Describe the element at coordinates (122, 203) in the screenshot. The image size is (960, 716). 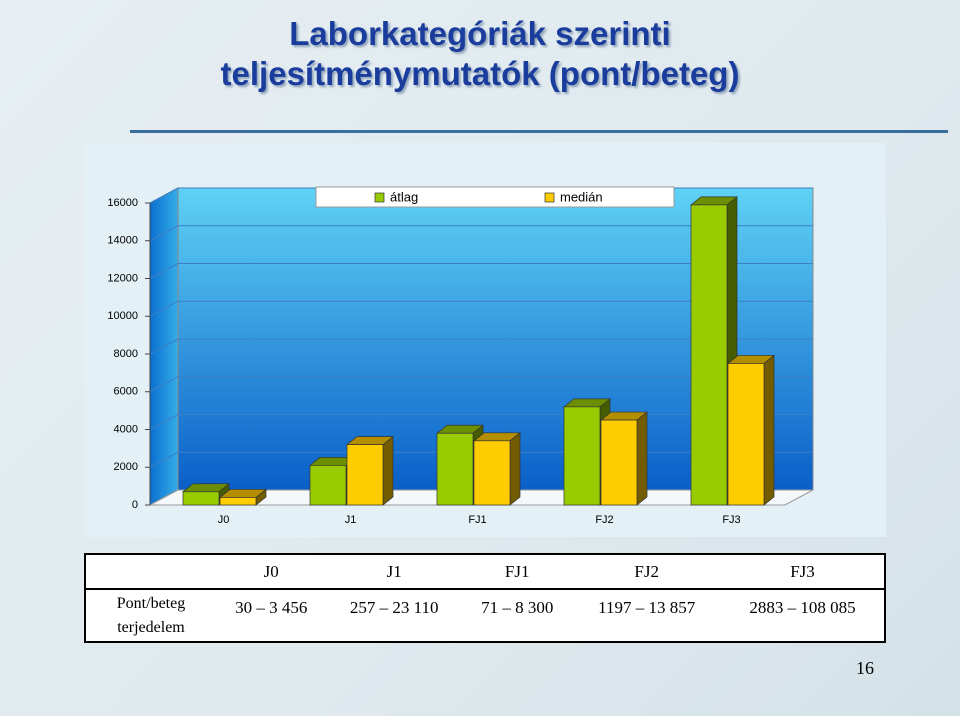
I see `y-tick-label: 16000` at that location.